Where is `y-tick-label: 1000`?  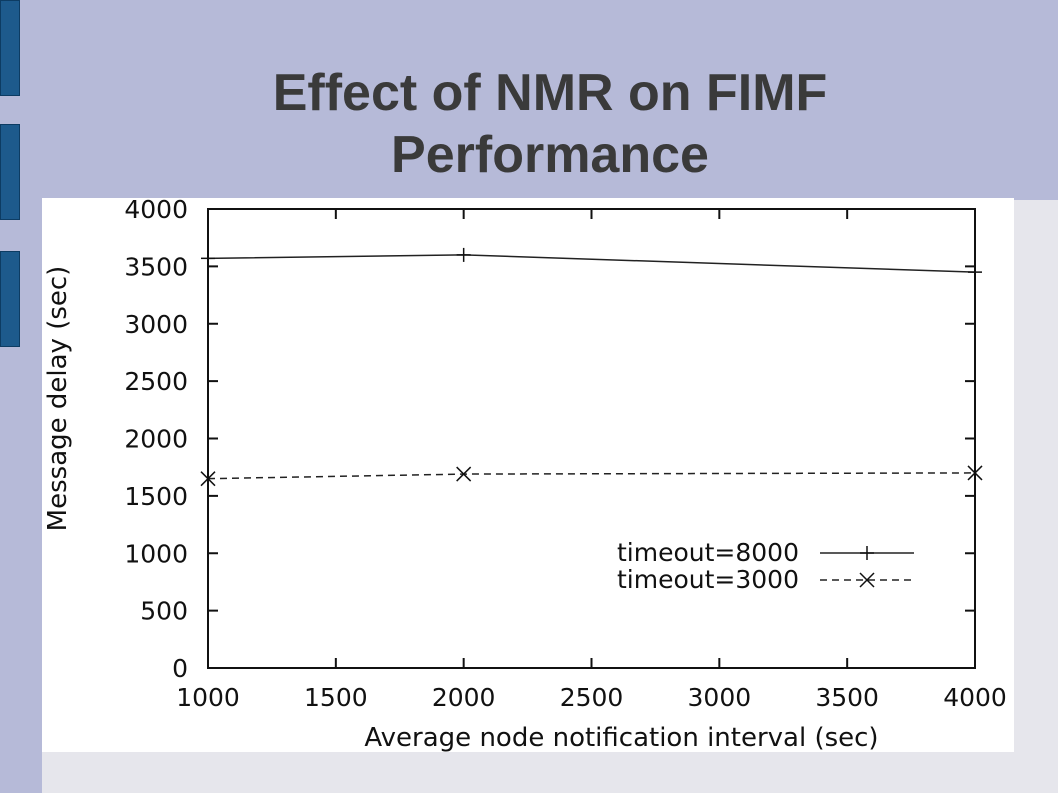 y-tick-label: 1000 is located at coordinates (156, 553).